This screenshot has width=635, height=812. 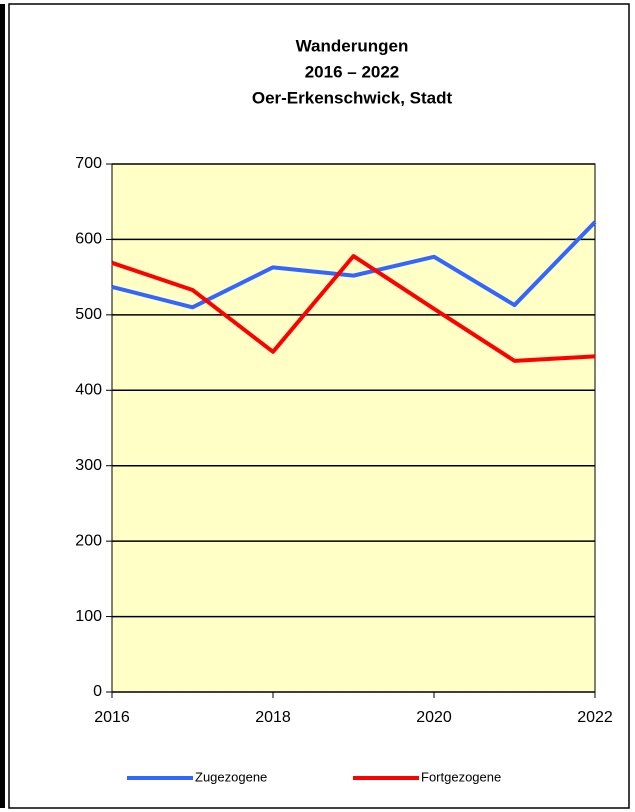 I want to click on y-tick-label: 0, so click(x=97, y=691).